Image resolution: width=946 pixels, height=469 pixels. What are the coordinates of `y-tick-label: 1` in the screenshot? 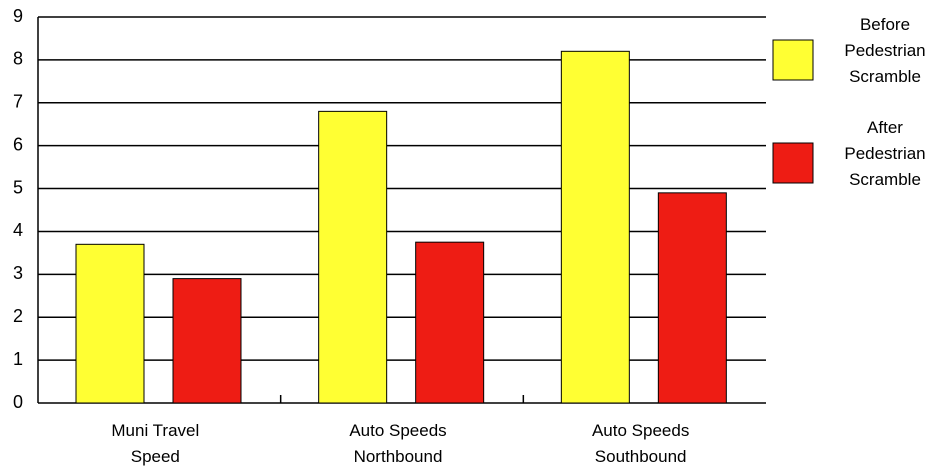 It's located at (18, 359).